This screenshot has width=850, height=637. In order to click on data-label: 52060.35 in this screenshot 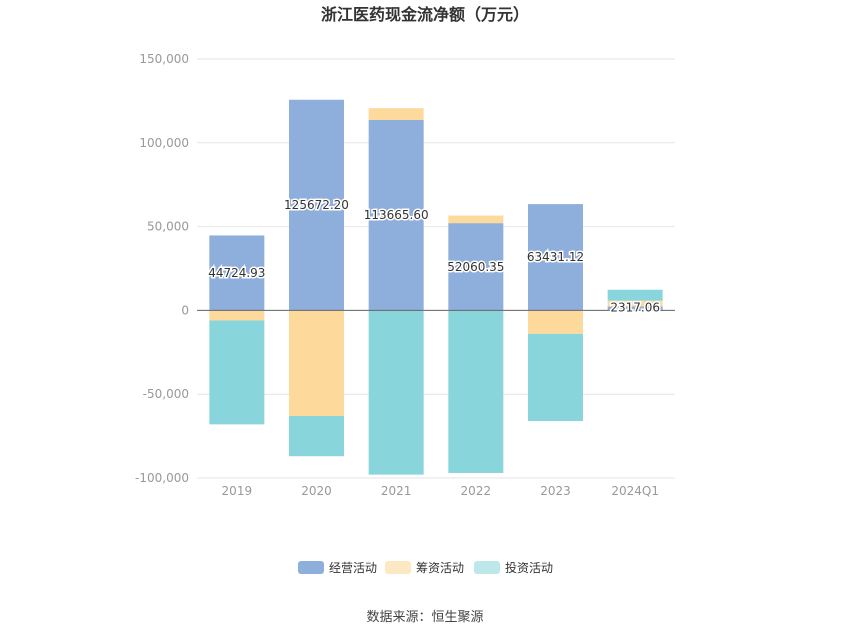, I will do `click(475, 267)`.